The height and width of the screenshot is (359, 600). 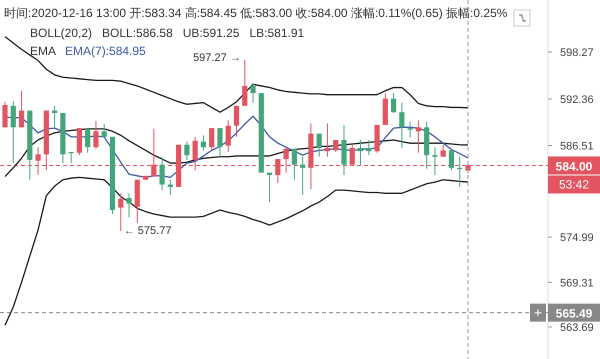 I want to click on legend-row: EMA EMA(7):584.95, so click(x=88, y=51).